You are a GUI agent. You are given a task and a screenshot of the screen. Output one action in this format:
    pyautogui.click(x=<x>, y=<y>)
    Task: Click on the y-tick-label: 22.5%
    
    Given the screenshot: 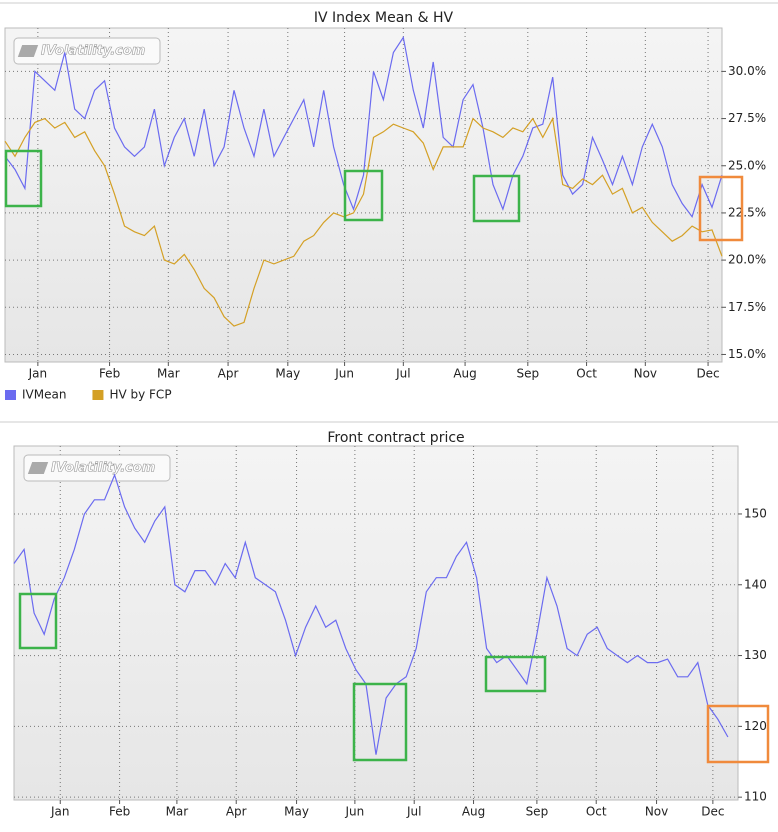 What is the action you would take?
    pyautogui.click(x=747, y=212)
    